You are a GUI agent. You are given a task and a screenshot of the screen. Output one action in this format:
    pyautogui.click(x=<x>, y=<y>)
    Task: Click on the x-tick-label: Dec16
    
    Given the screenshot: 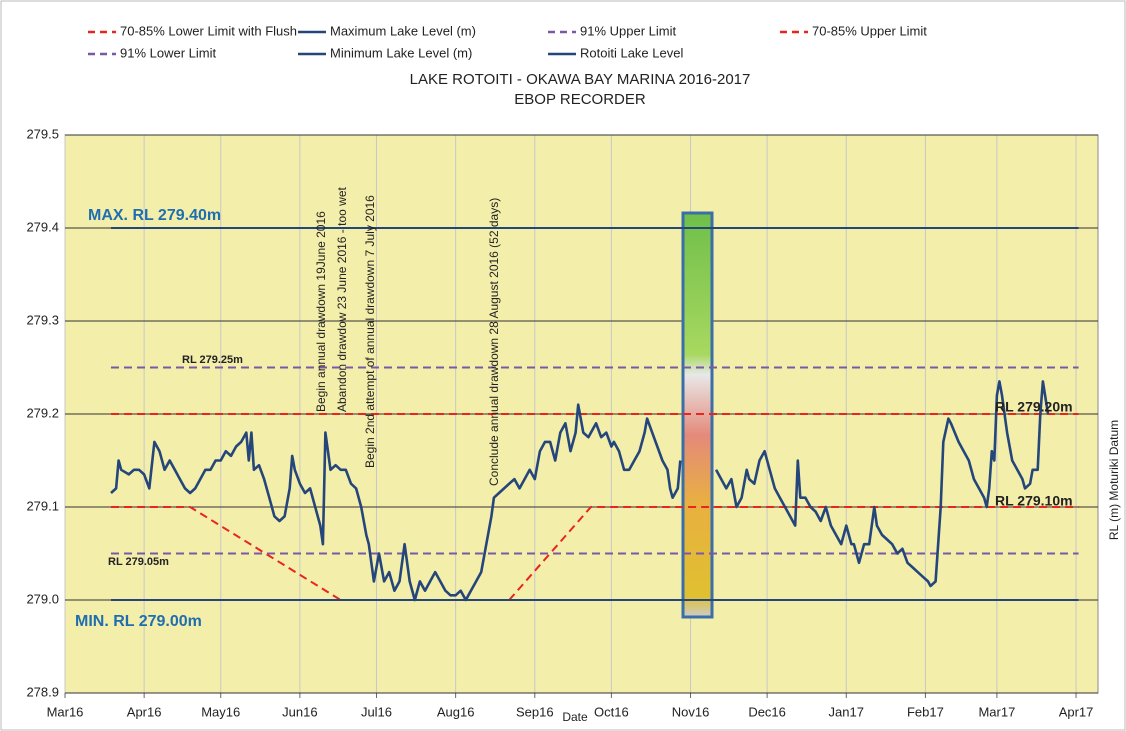 What is the action you would take?
    pyautogui.click(x=767, y=711)
    